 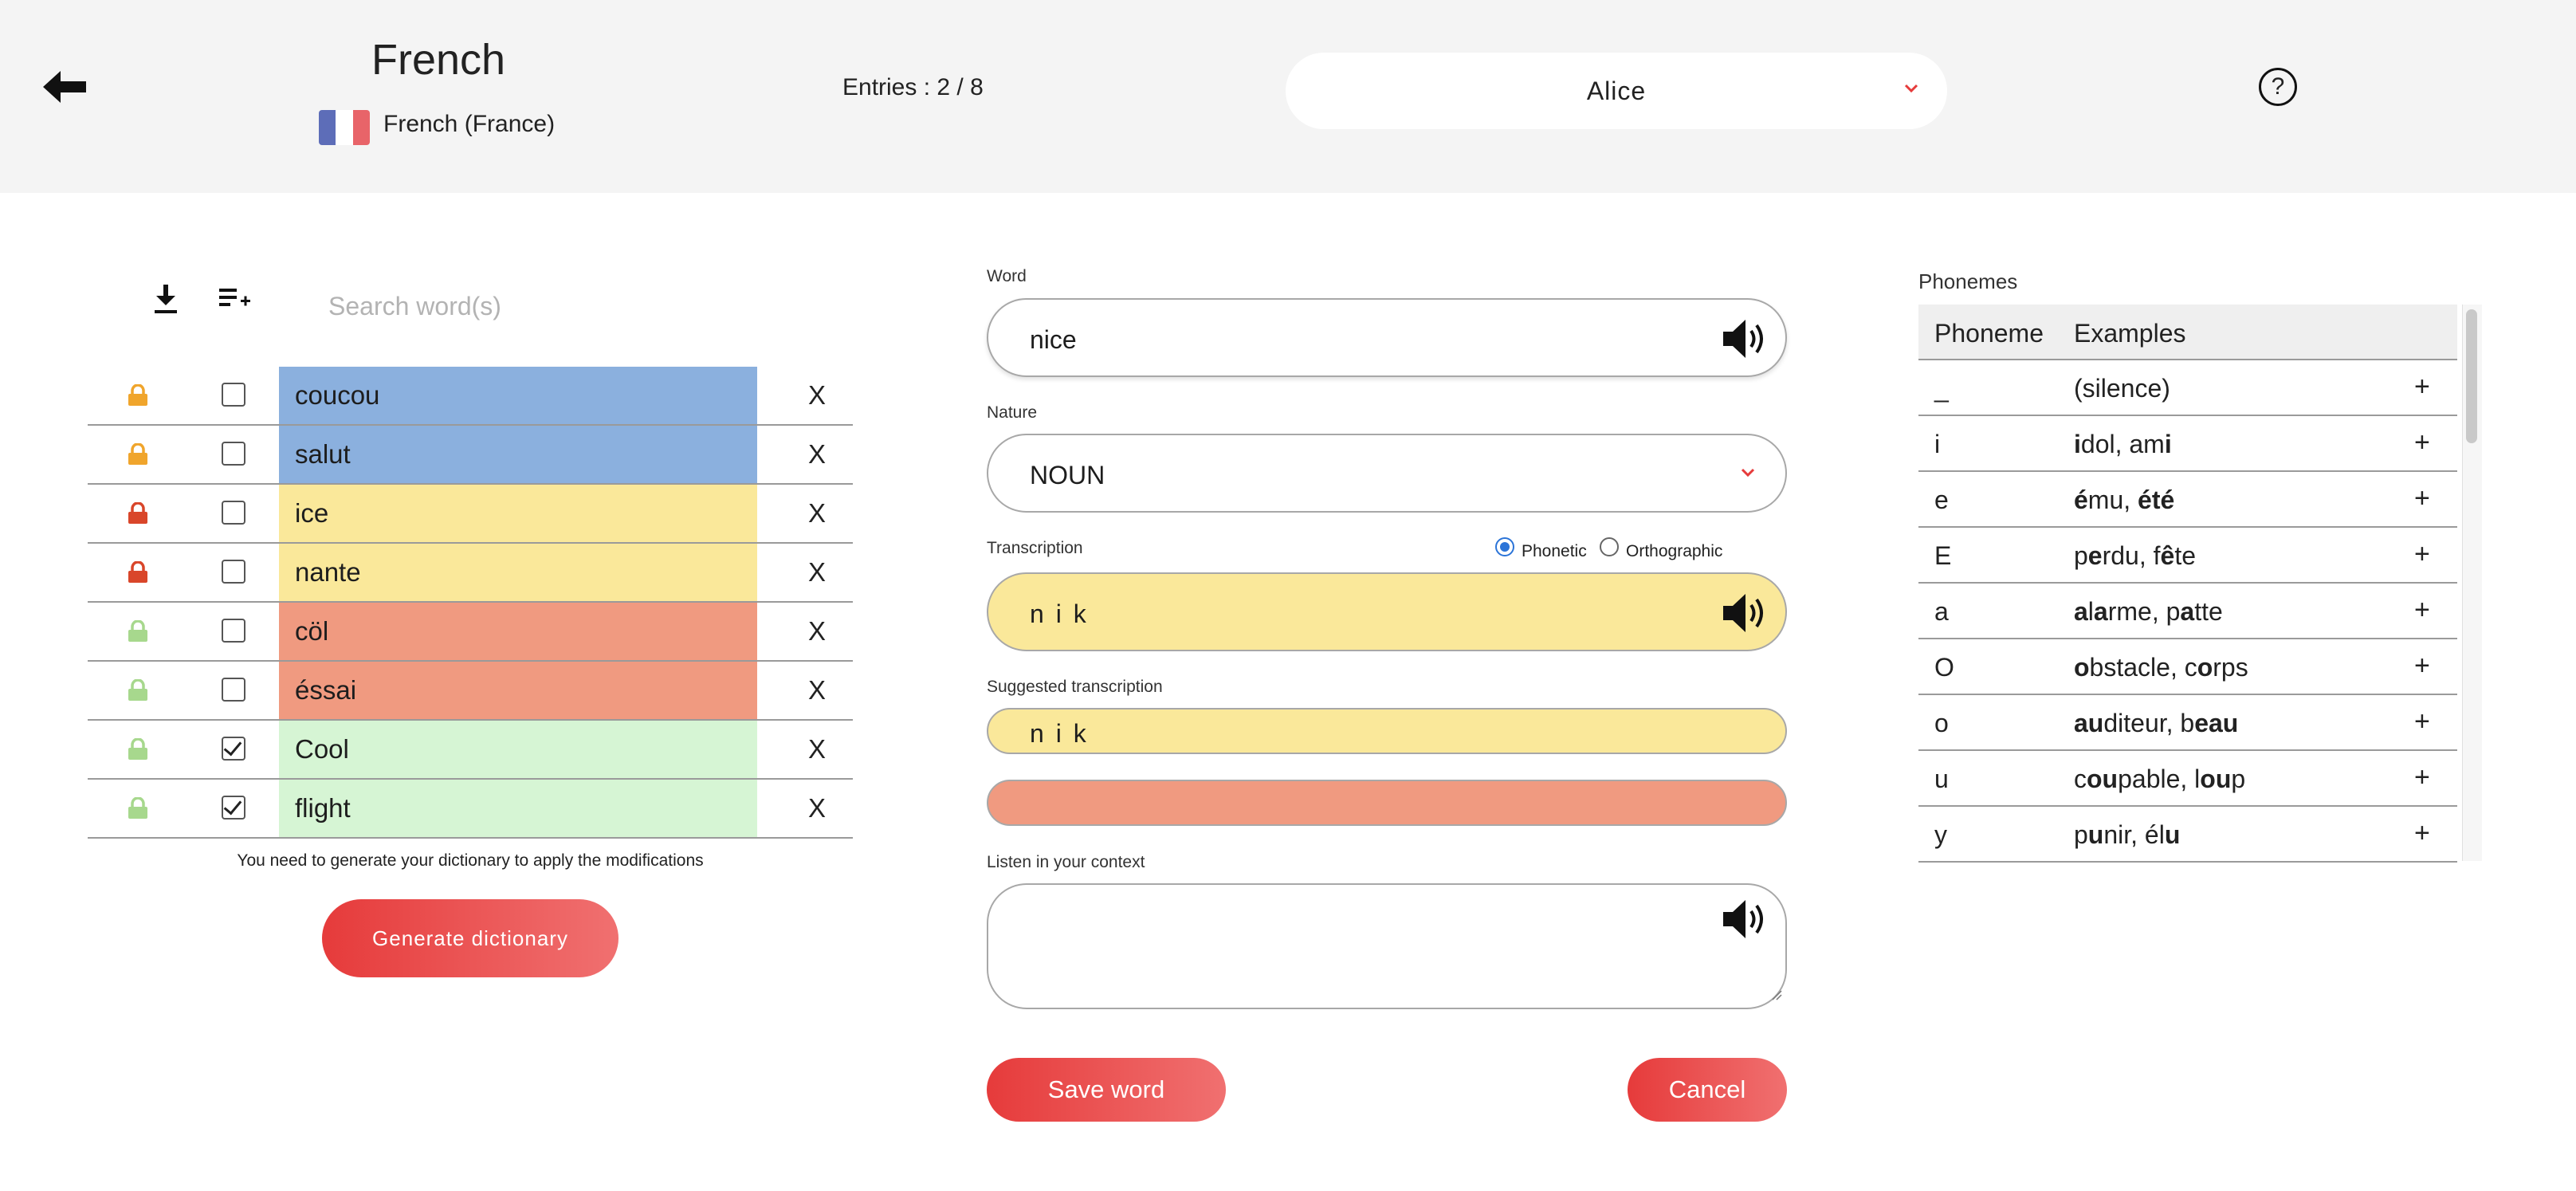 I want to click on example-segment: été, so click(x=2156, y=500).